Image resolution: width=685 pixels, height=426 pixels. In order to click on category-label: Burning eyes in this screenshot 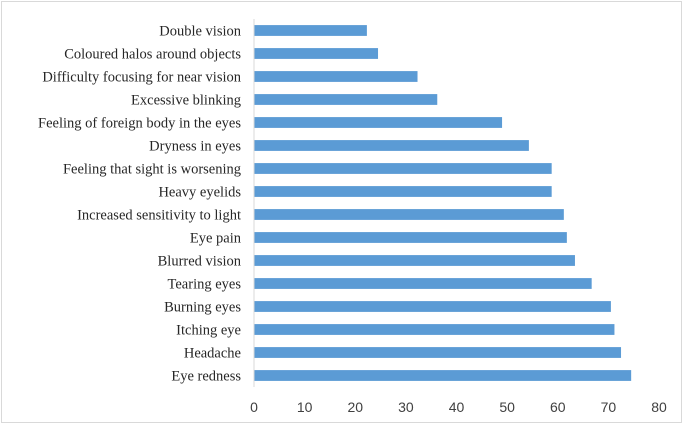, I will do `click(202, 308)`.